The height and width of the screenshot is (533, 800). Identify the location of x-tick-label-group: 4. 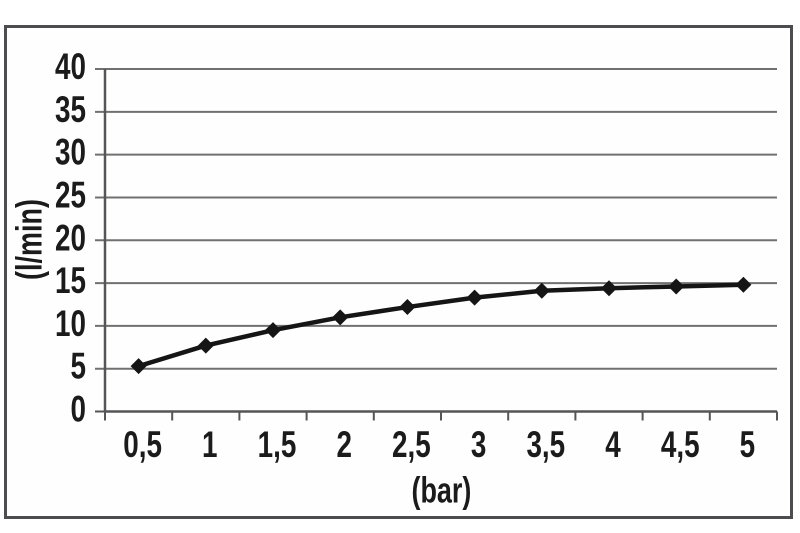
(613, 444).